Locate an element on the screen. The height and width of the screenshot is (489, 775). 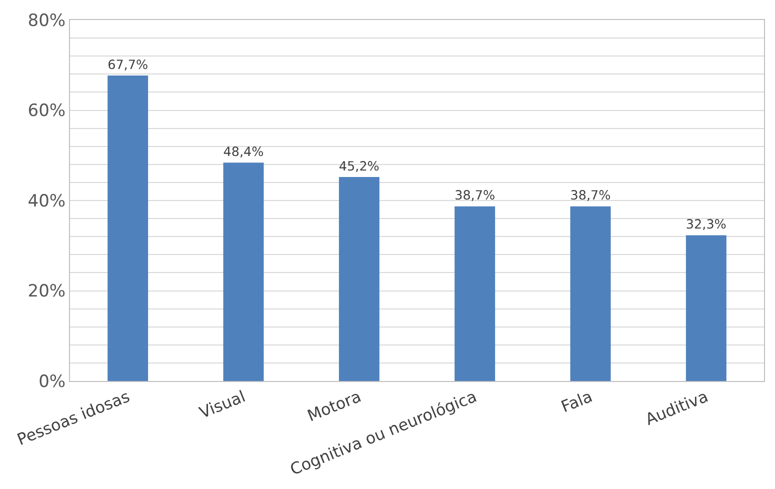
data-label: 48,4% is located at coordinates (243, 152).